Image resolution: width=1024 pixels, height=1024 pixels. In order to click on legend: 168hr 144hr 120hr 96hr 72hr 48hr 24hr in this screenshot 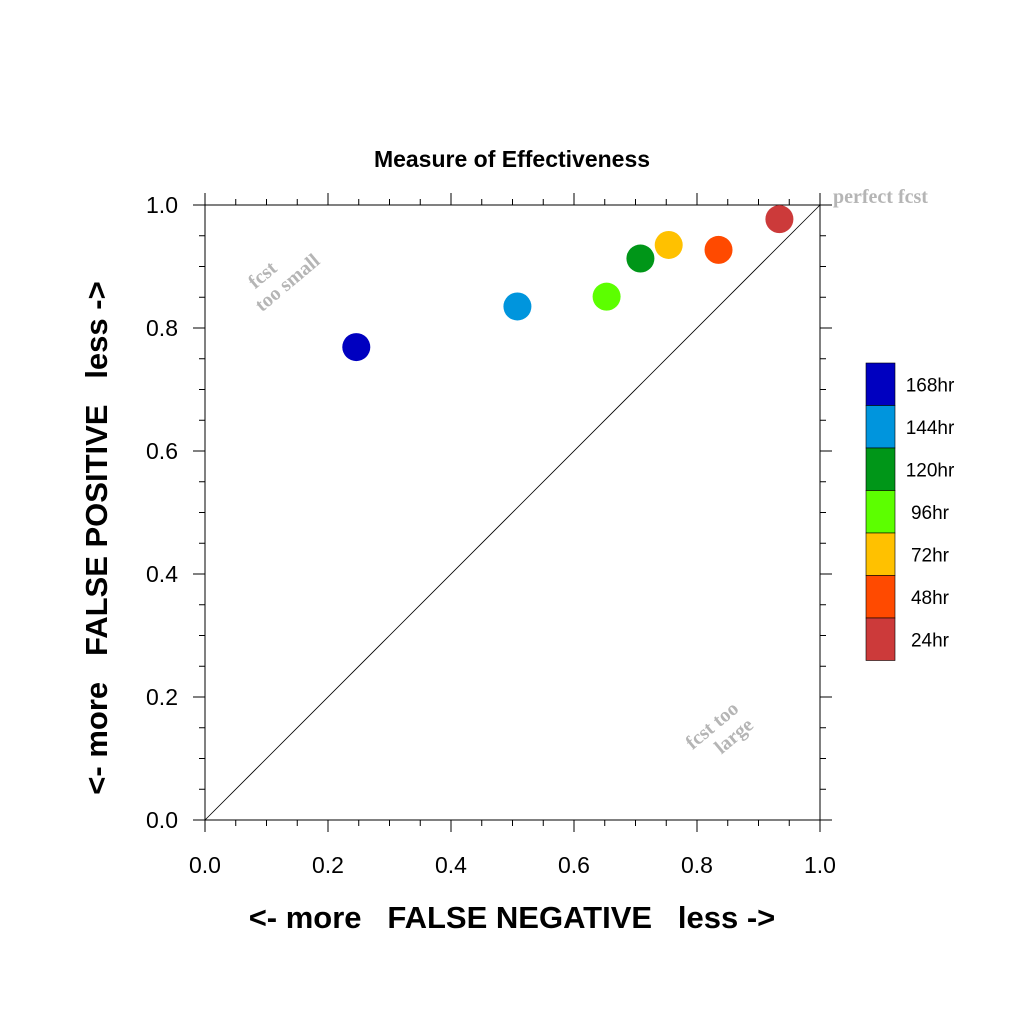, I will do `click(910, 511)`.